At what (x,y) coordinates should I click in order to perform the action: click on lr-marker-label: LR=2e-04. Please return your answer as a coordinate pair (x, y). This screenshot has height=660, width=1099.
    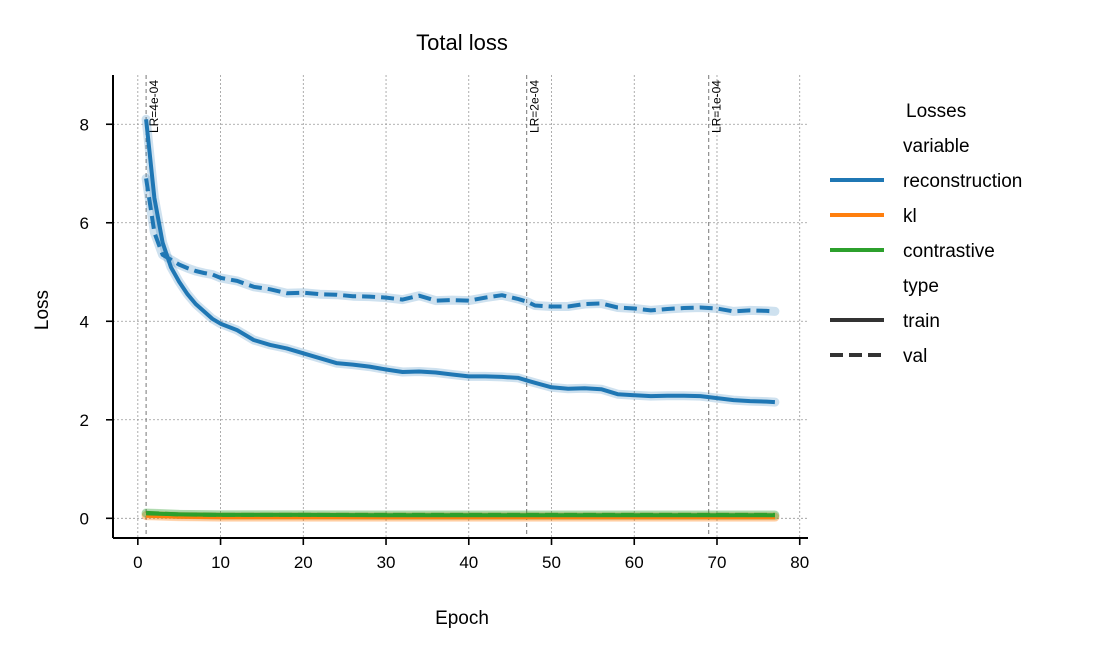
    Looking at the image, I should click on (535, 106).